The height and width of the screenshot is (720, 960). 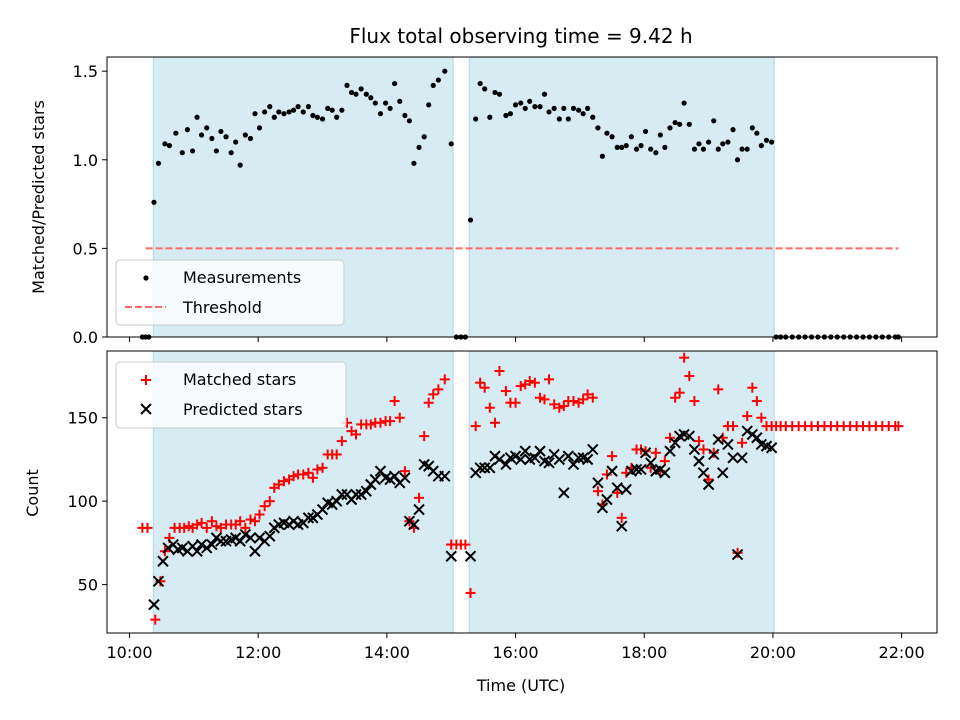 I want to click on legend-threshold-label: Threshold, so click(x=222, y=307).